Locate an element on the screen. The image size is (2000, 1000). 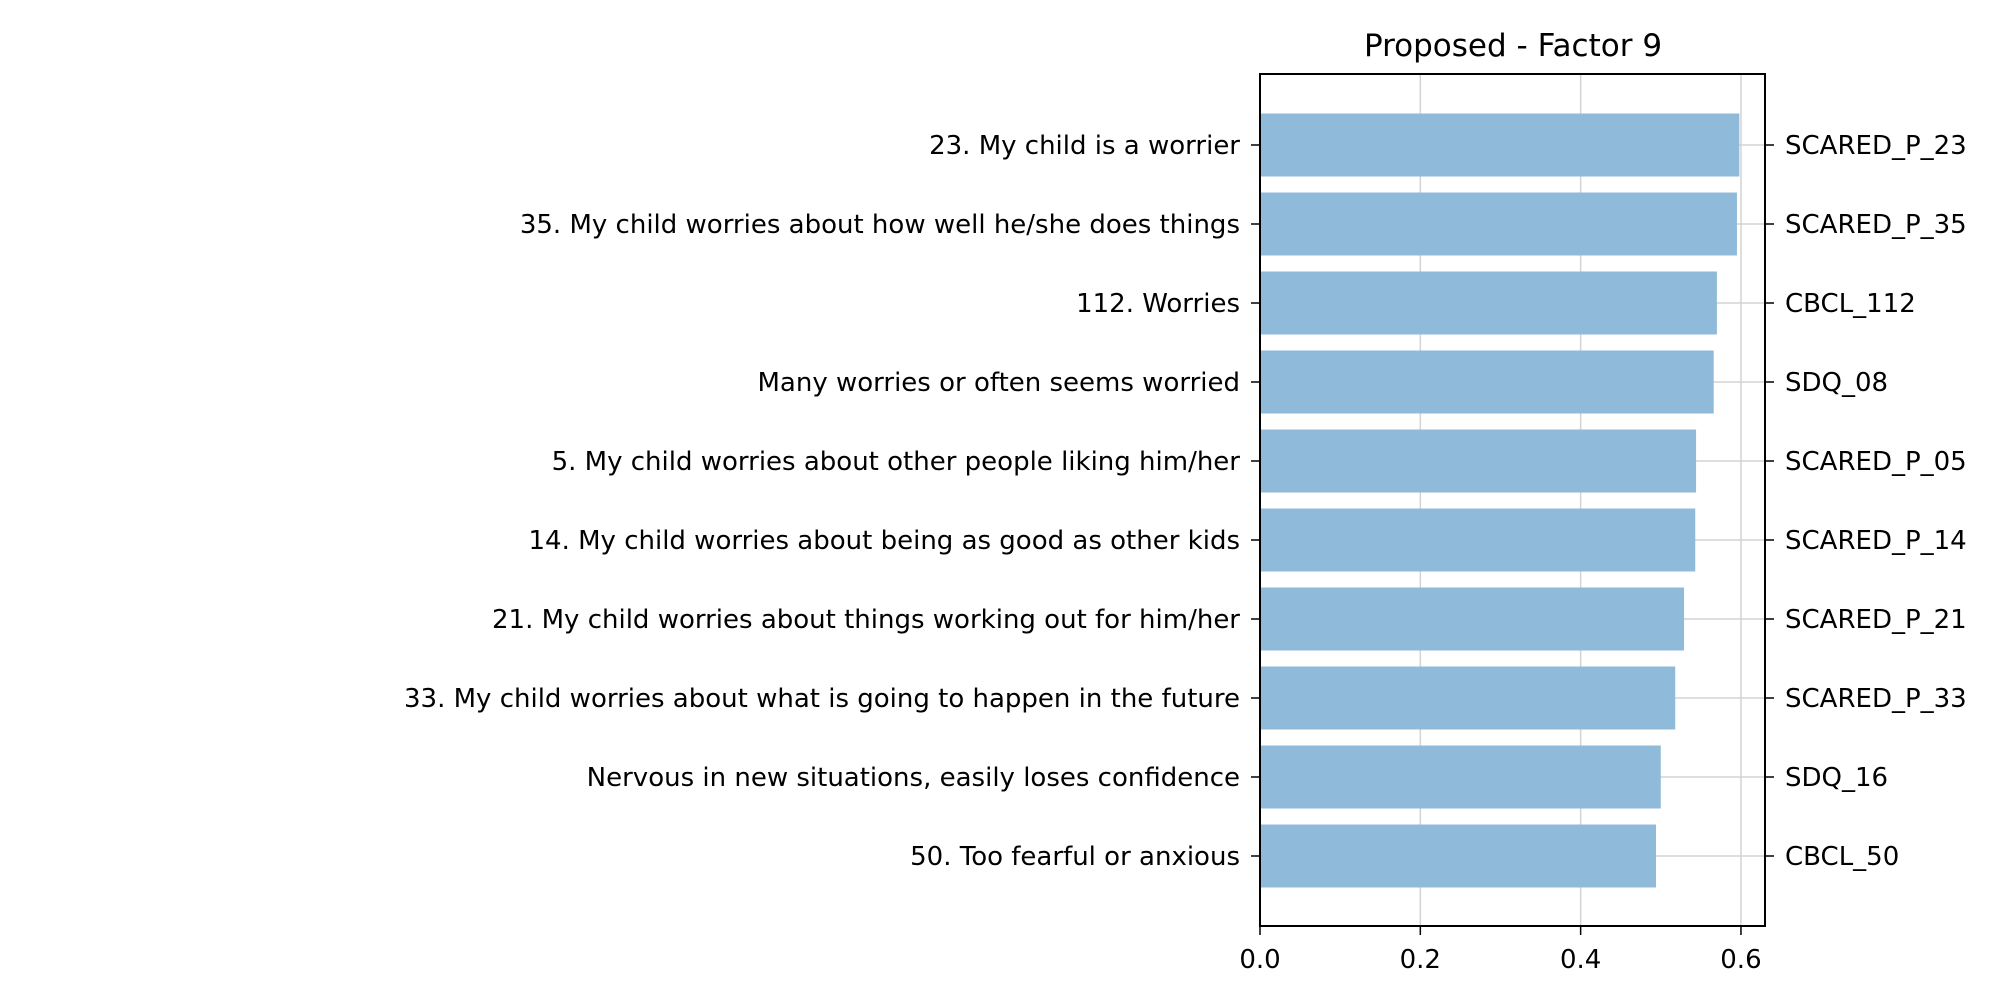
x-tick-label: 0.0 is located at coordinates (1259, 960).